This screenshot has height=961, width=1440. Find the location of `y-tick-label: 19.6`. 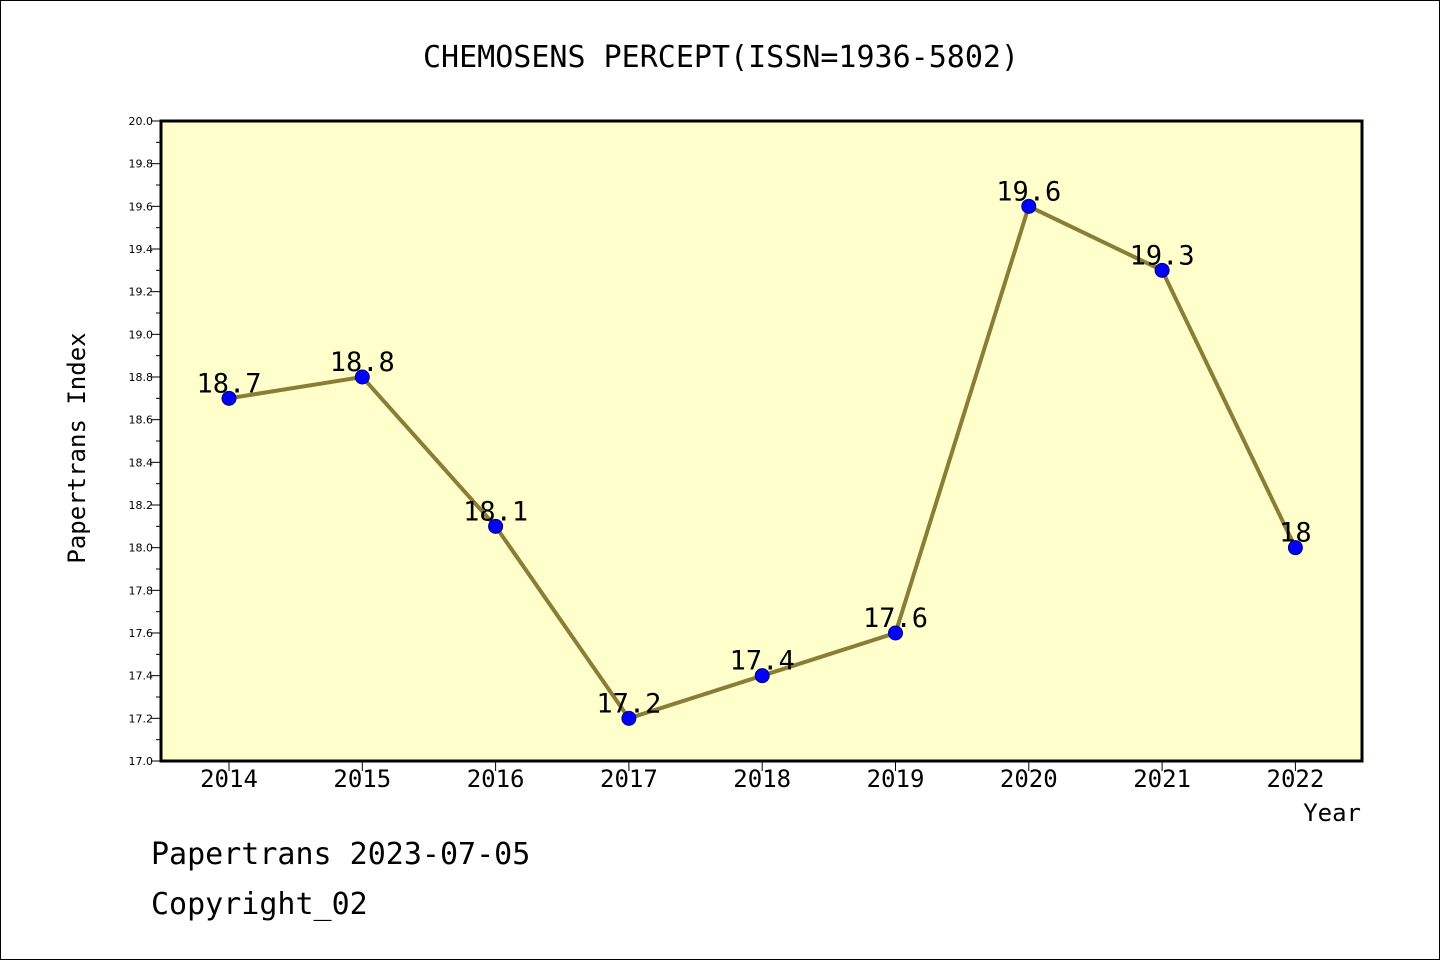

y-tick-label: 19.6 is located at coordinates (141, 206).